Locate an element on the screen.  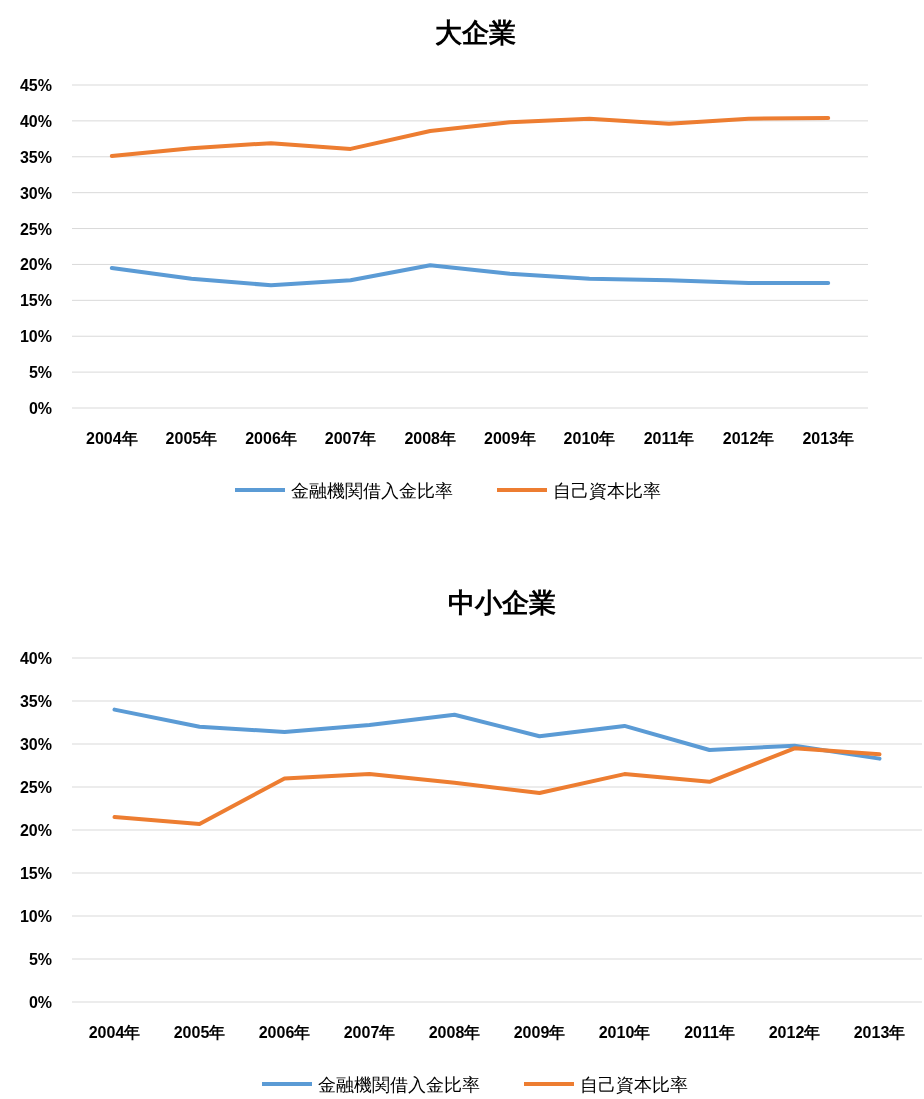
y-tick-label: 45% is located at coordinates (35, 85).